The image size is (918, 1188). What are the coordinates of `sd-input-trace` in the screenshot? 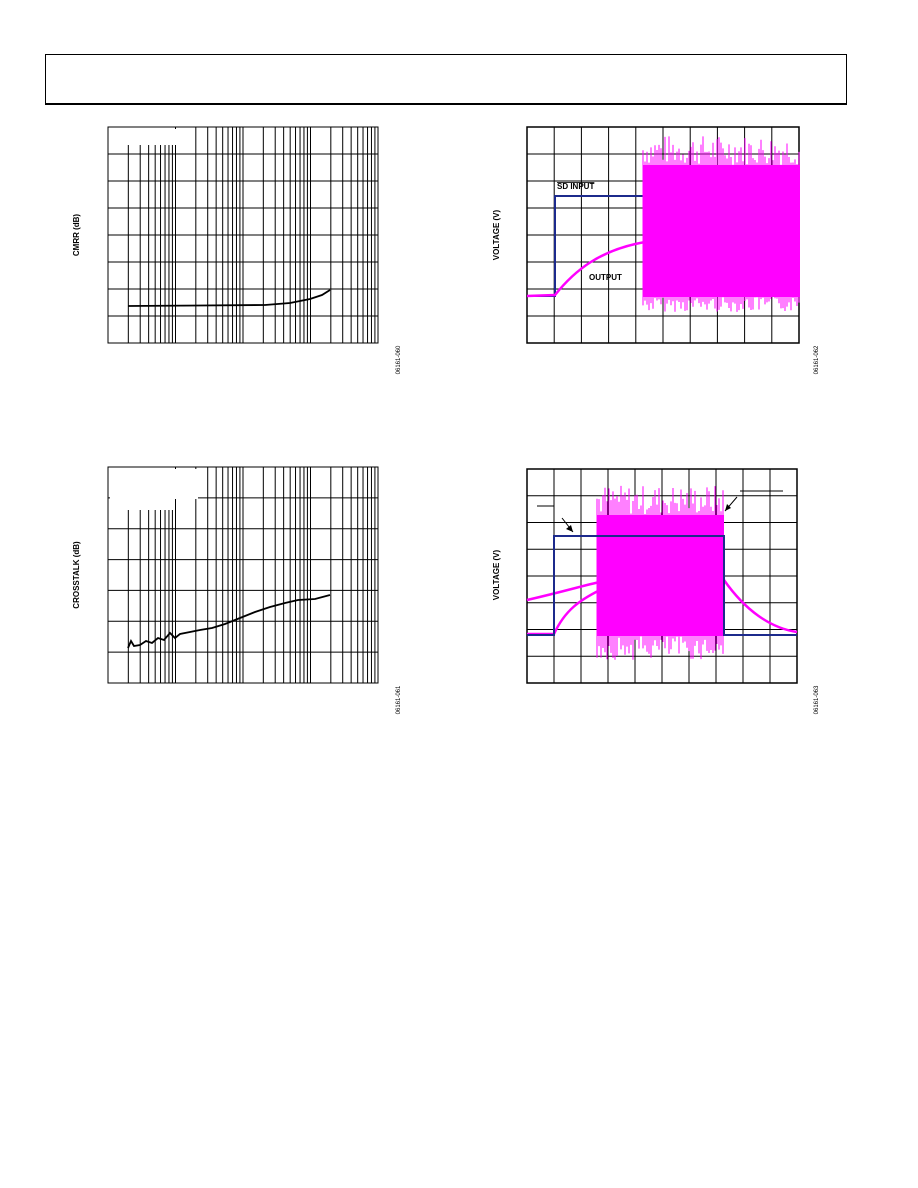 It's located at (662, 585).